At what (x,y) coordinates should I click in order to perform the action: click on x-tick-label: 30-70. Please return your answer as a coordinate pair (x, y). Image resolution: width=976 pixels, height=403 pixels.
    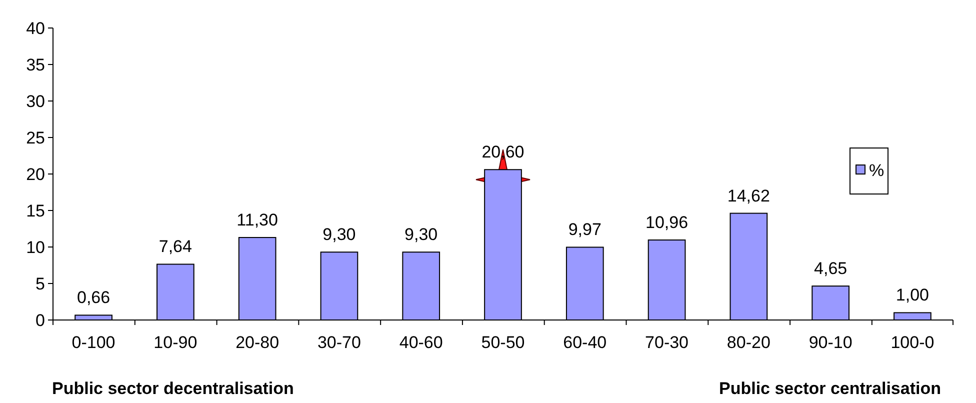
    Looking at the image, I should click on (339, 342).